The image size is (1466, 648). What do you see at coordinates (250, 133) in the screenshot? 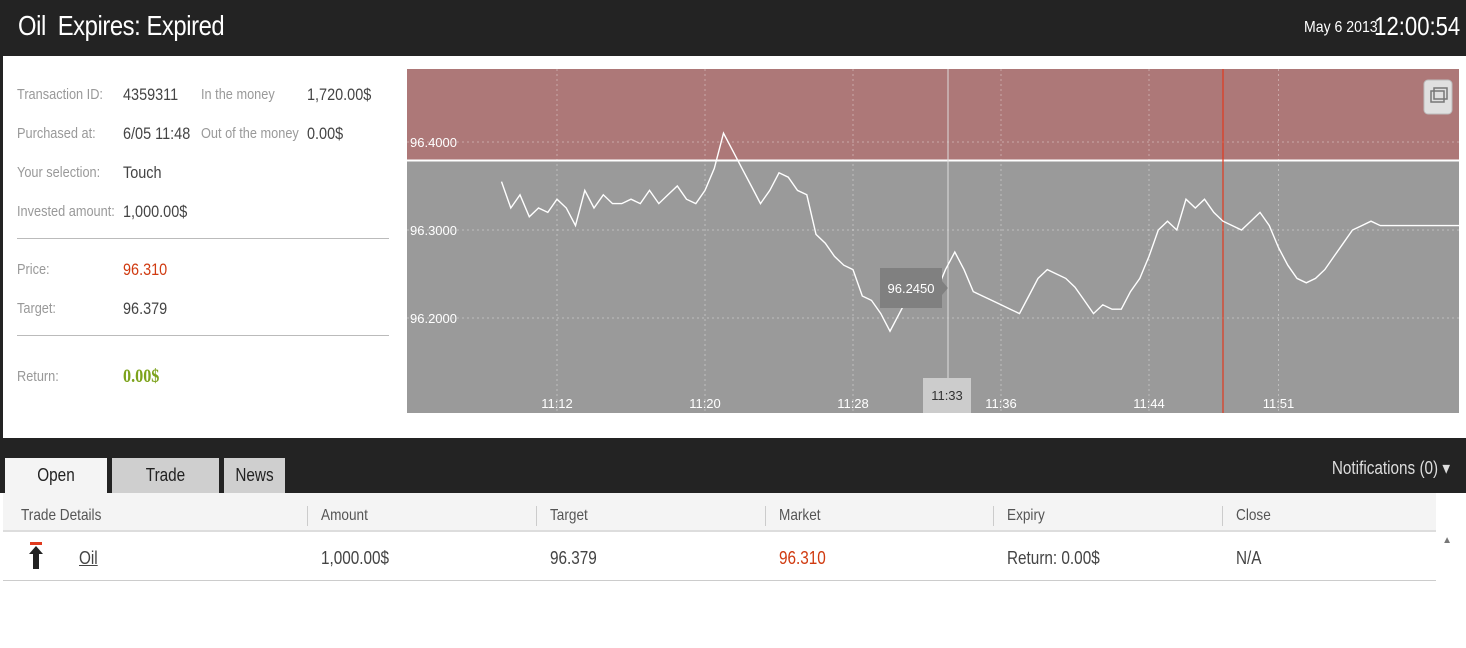
I see `out-money-label: Out of the money` at bounding box center [250, 133].